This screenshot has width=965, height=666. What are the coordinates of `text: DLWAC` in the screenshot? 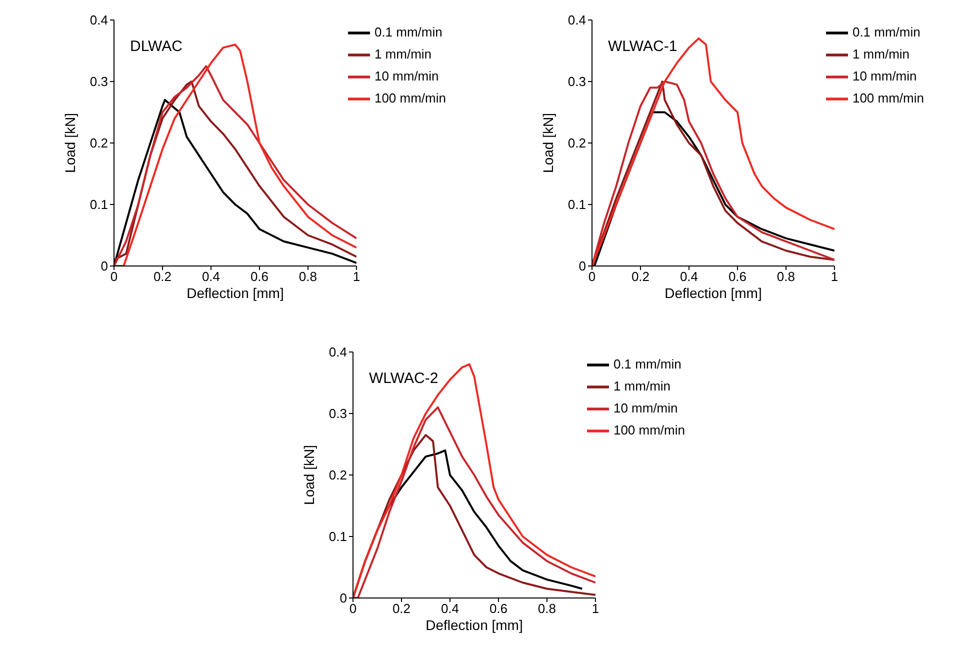 It's located at (156, 46).